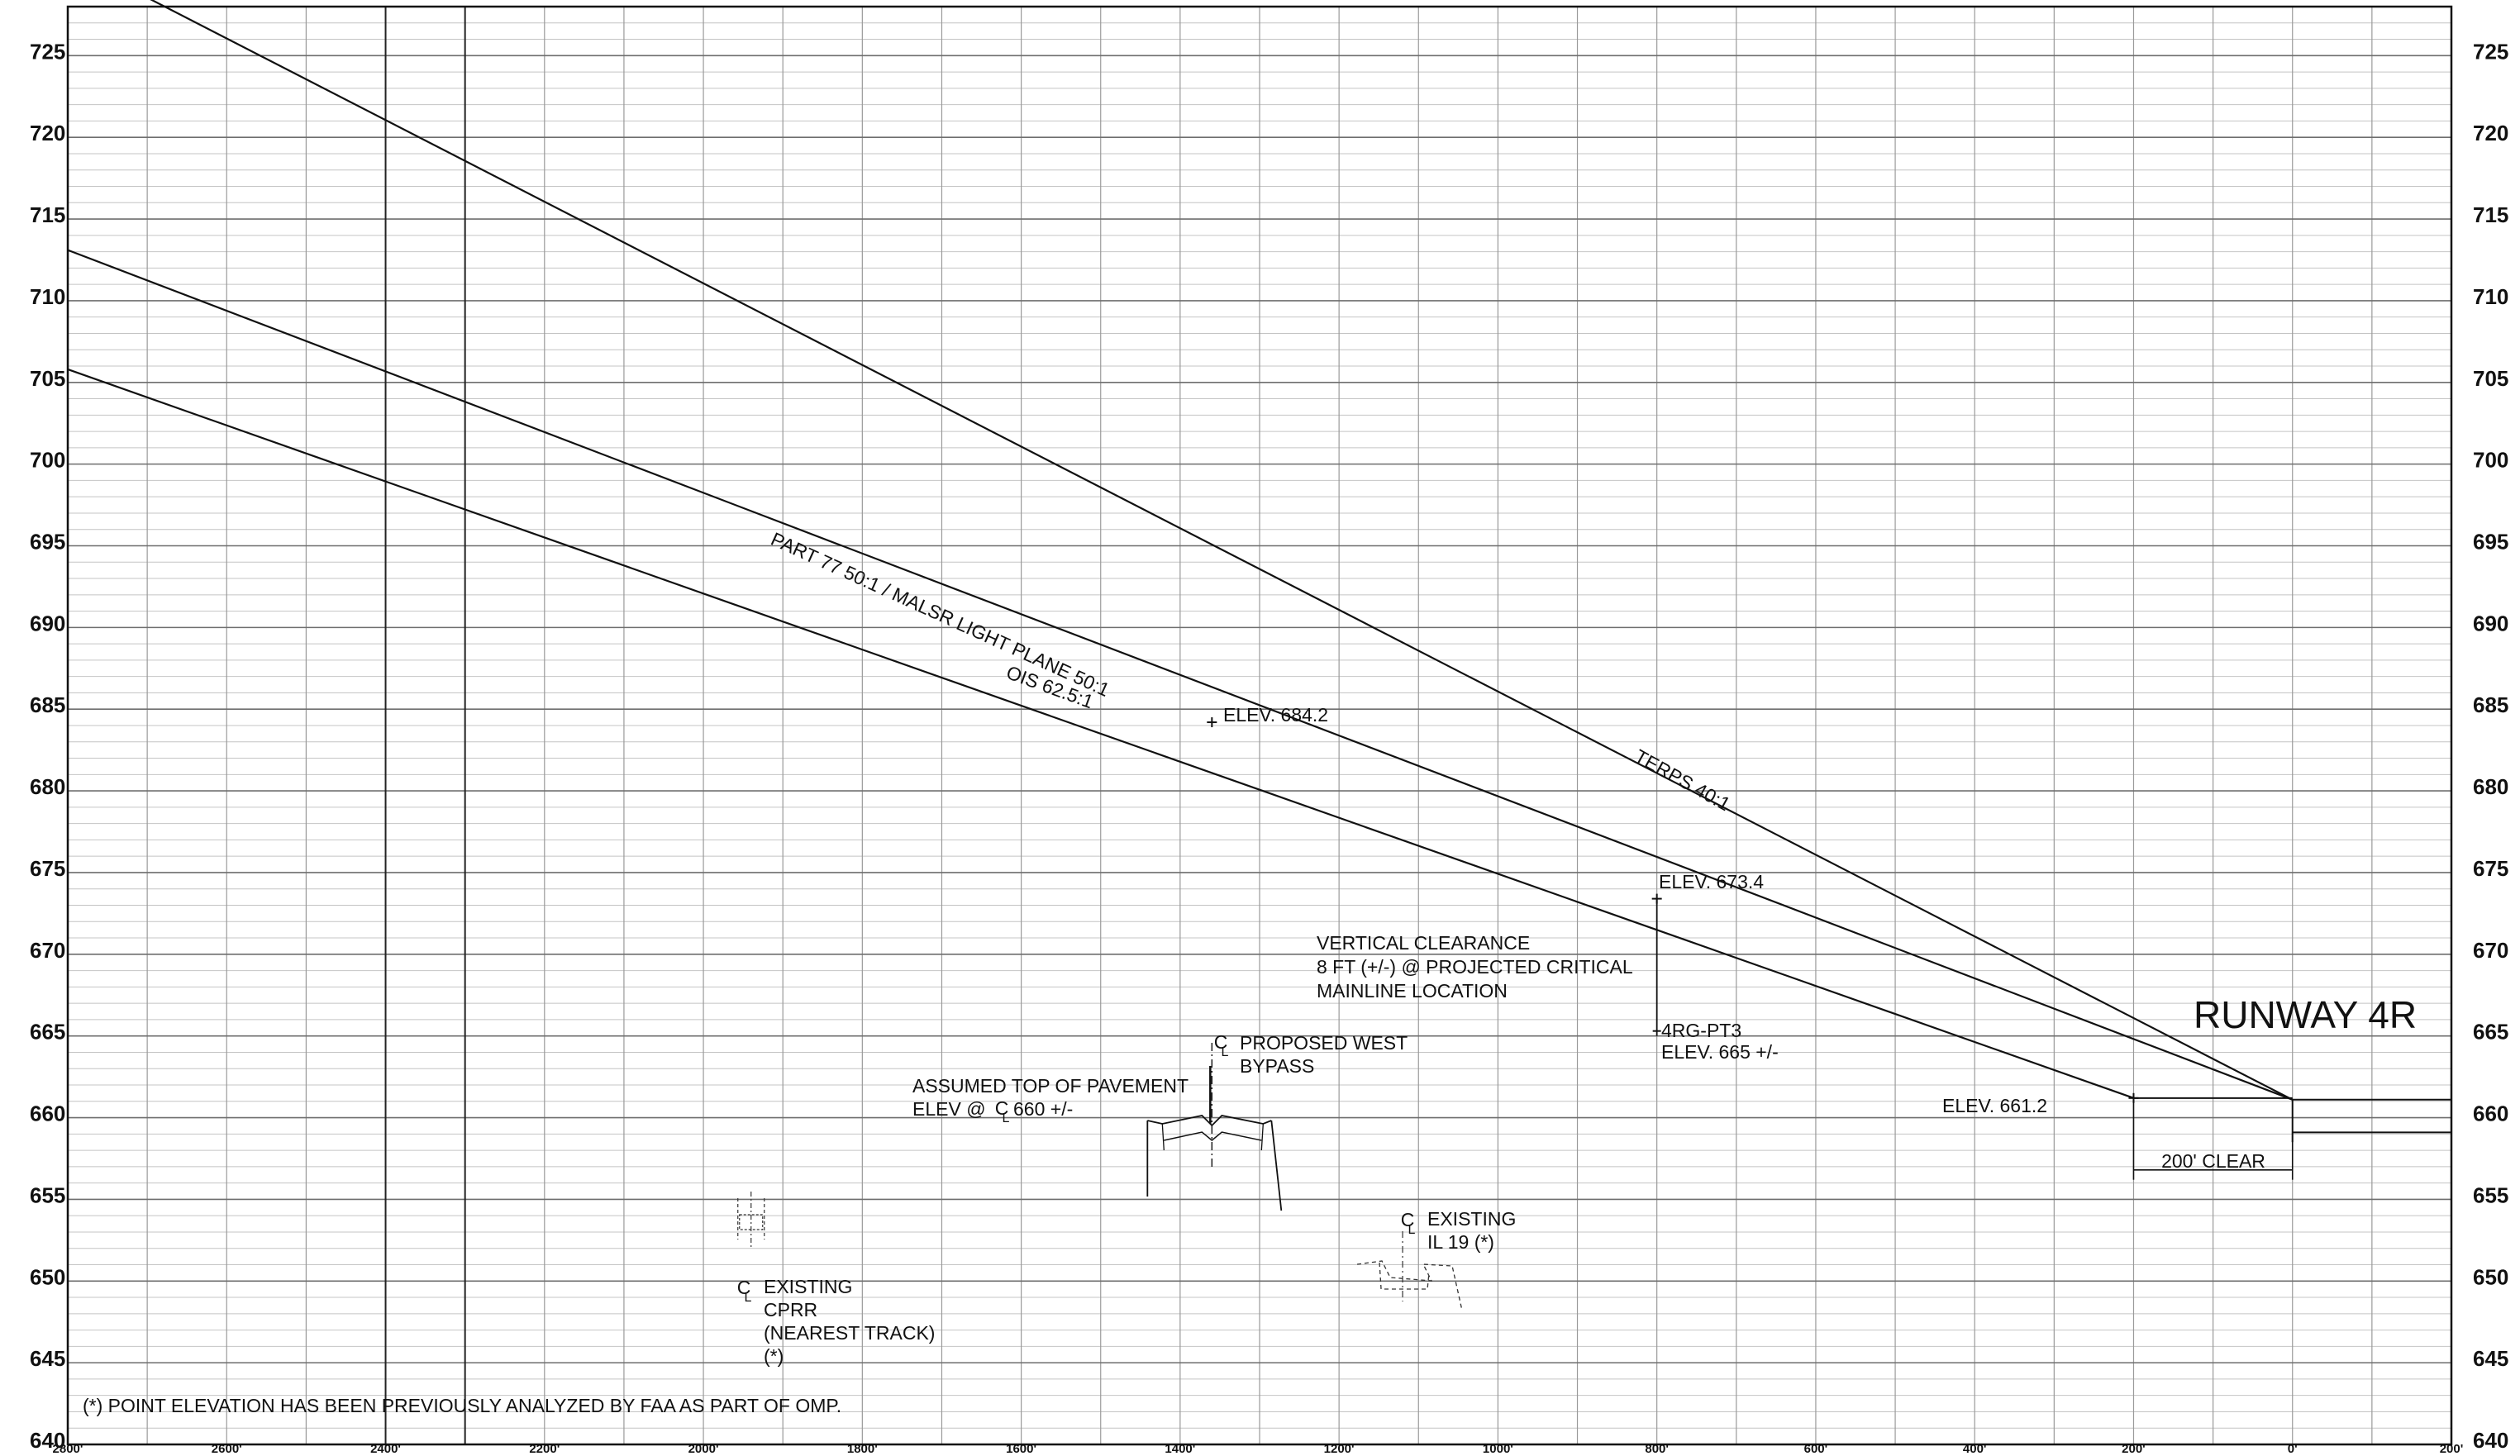  Describe the element at coordinates (68, 1449) in the screenshot. I see `distance-label: 2800'` at that location.